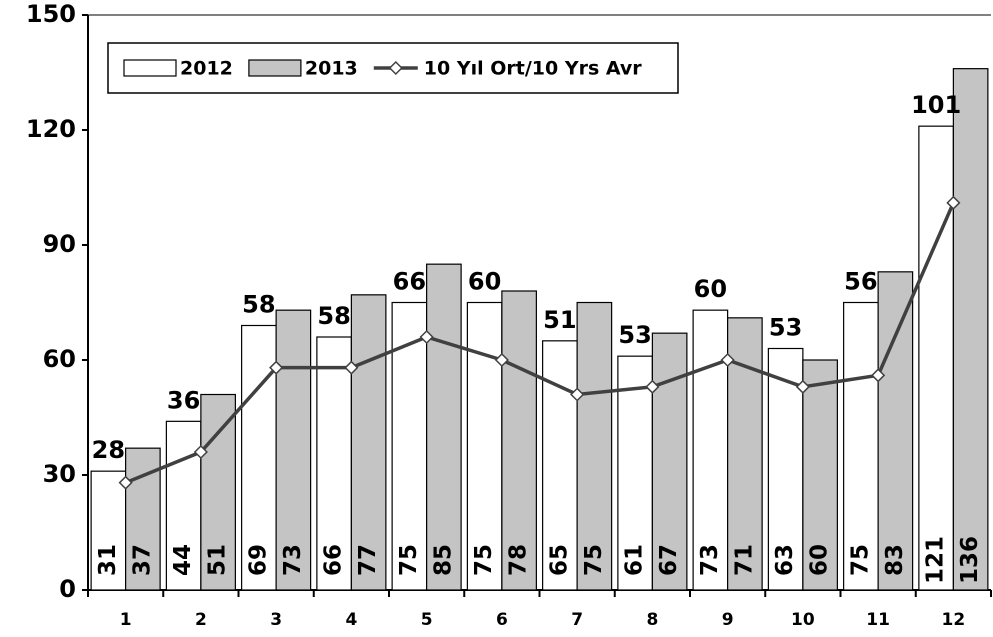  Describe the element at coordinates (51, 129) in the screenshot. I see `y-tick-label: 120` at that location.